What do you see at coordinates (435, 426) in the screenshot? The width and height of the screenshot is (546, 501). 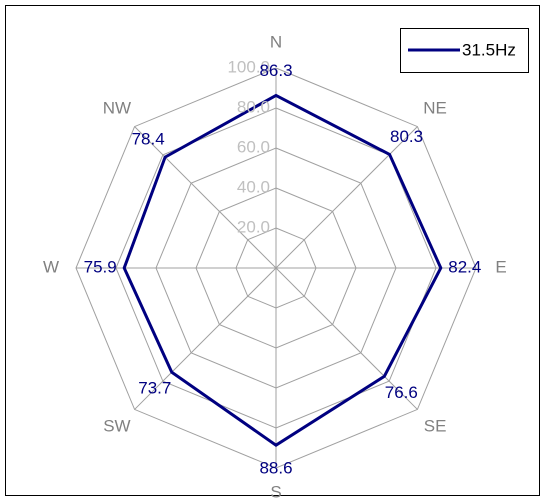 I see `category-label: SE` at bounding box center [435, 426].